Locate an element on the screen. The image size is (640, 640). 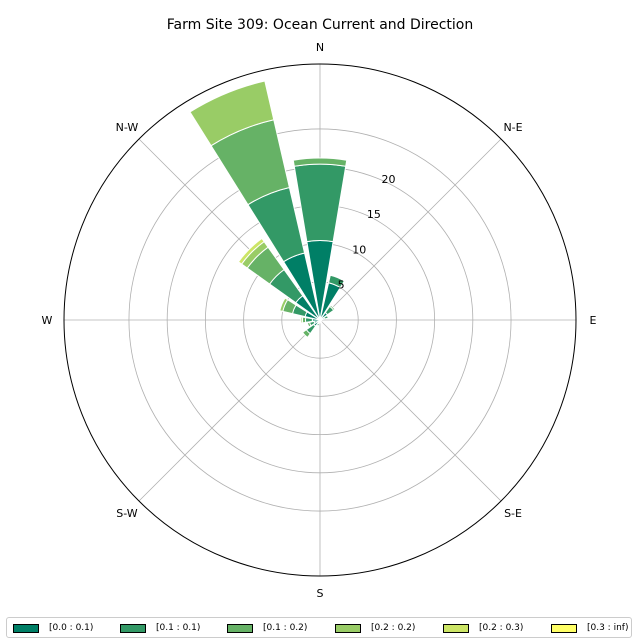
direction-label: S-W is located at coordinates (127, 513).